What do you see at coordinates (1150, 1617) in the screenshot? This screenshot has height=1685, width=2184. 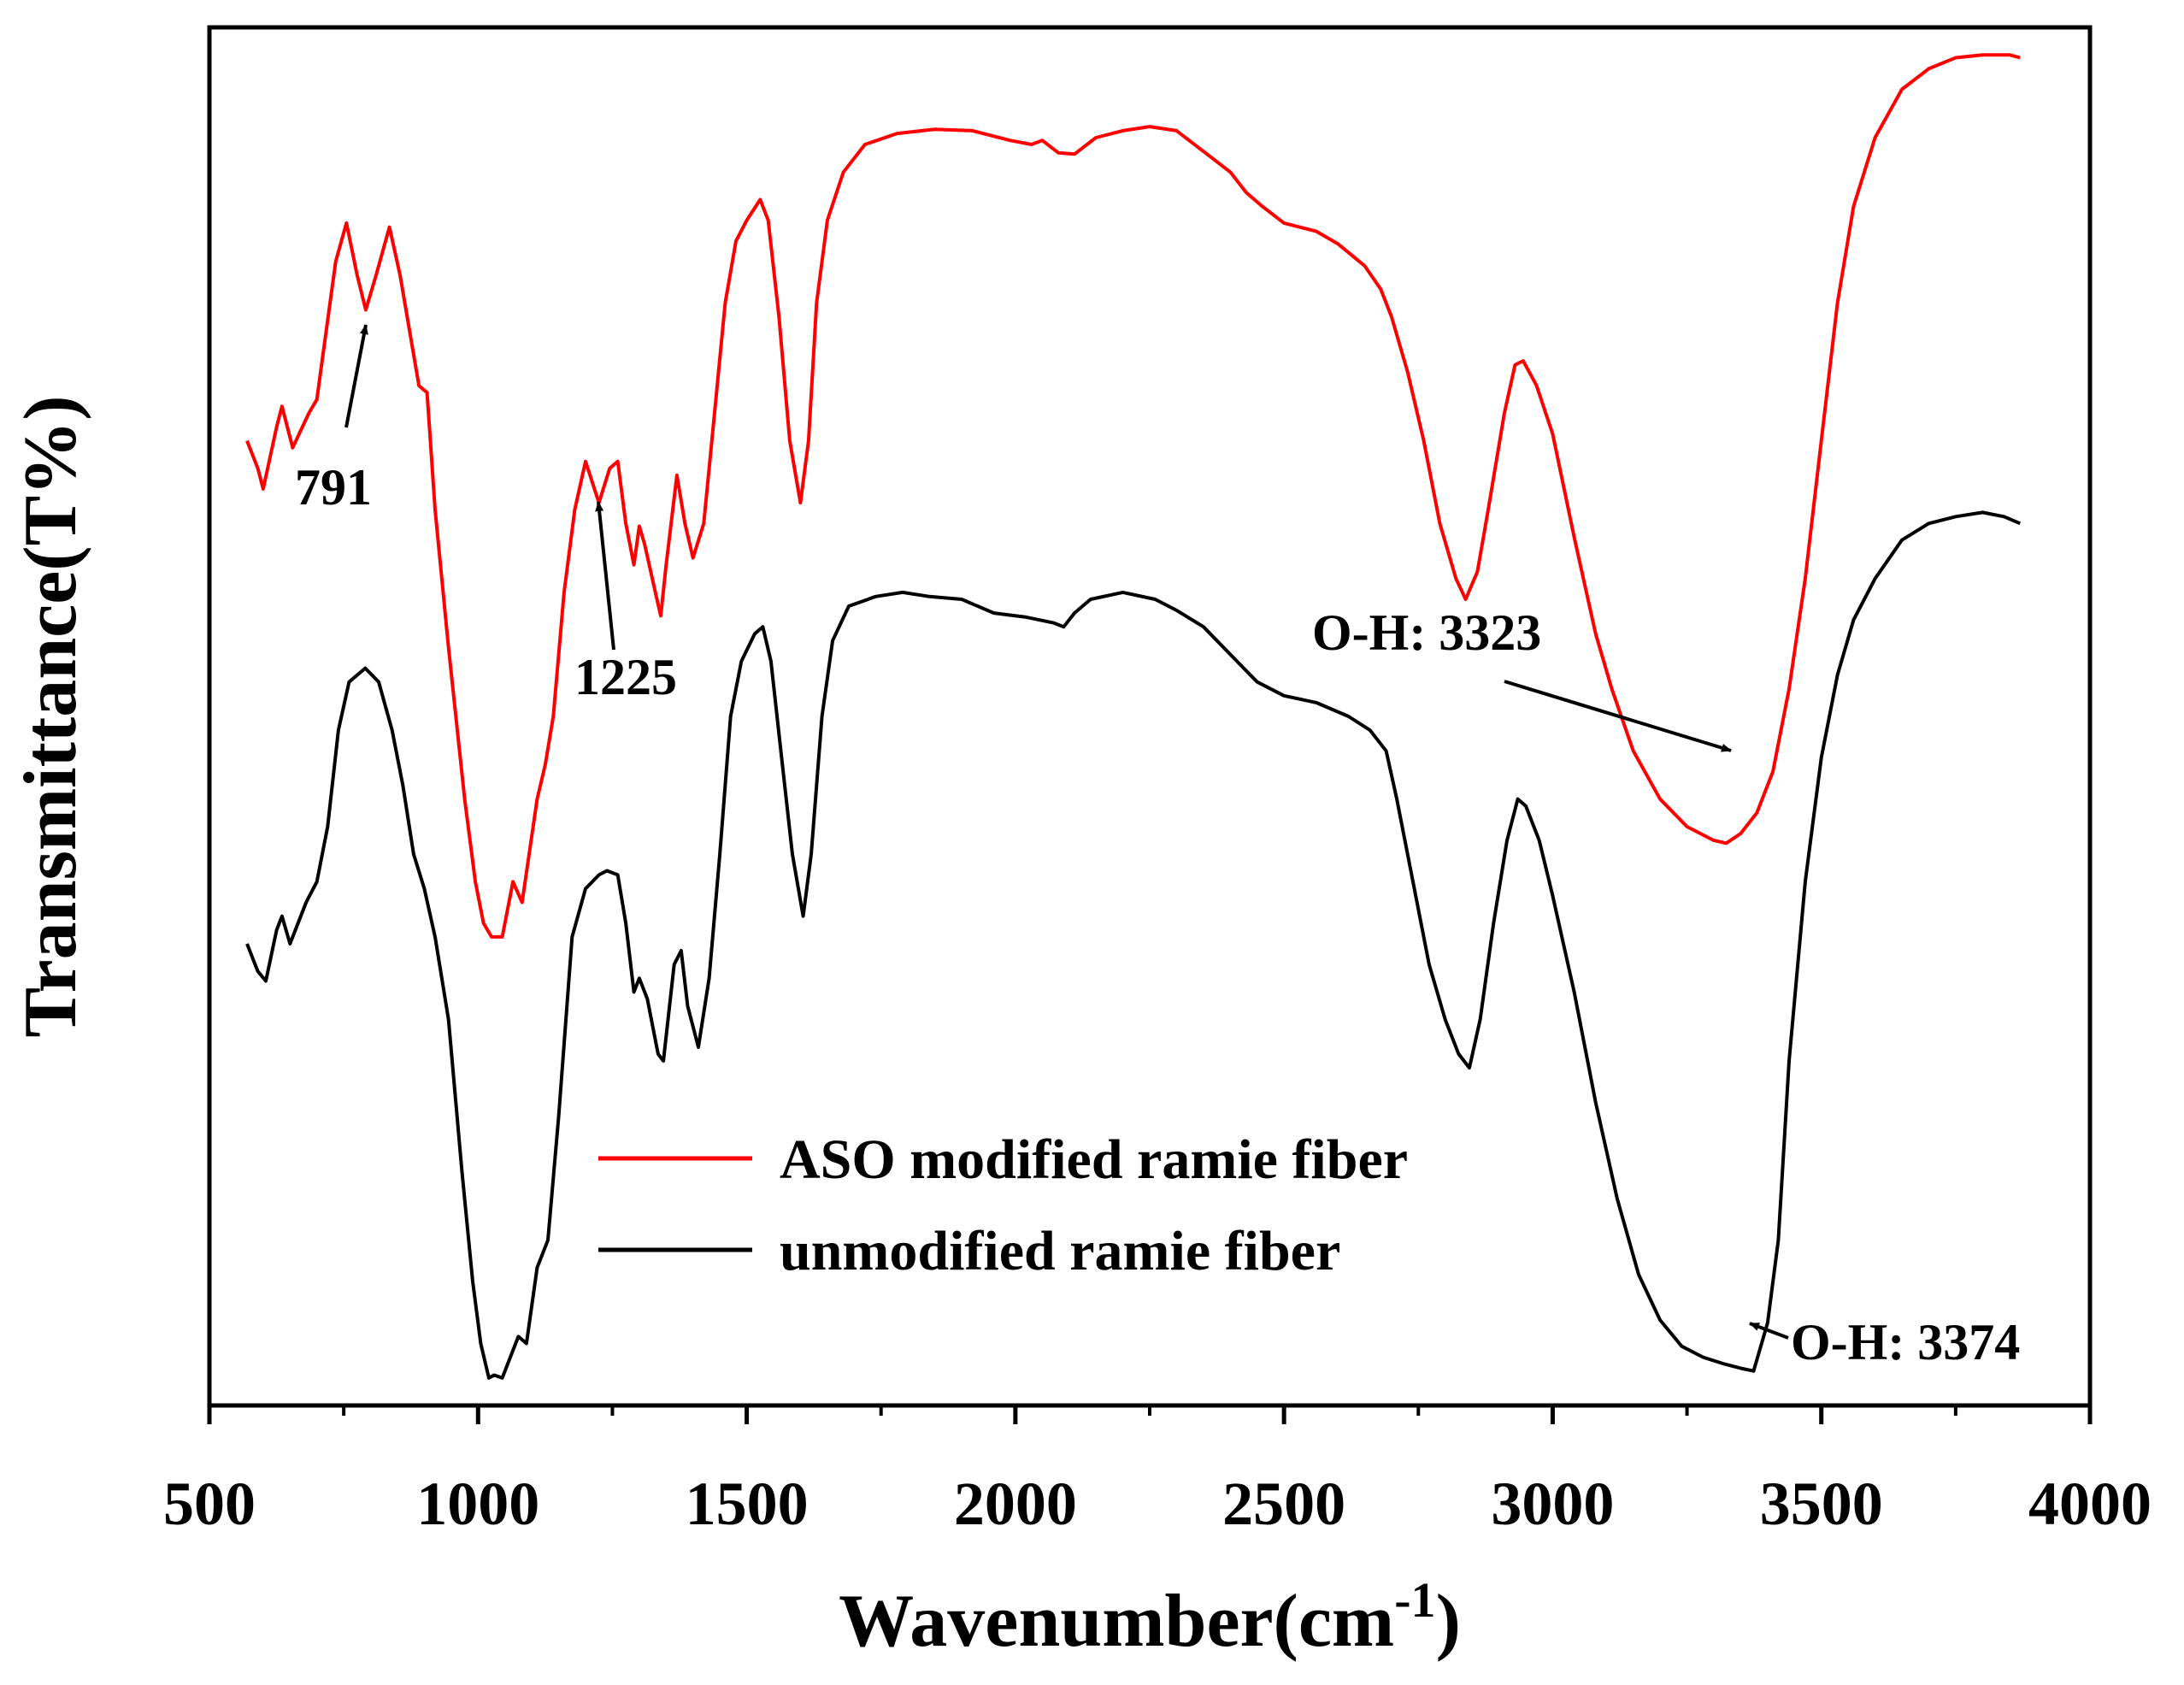 I see `x-axis-title: Wavenumber(cm-1)` at bounding box center [1150, 1617].